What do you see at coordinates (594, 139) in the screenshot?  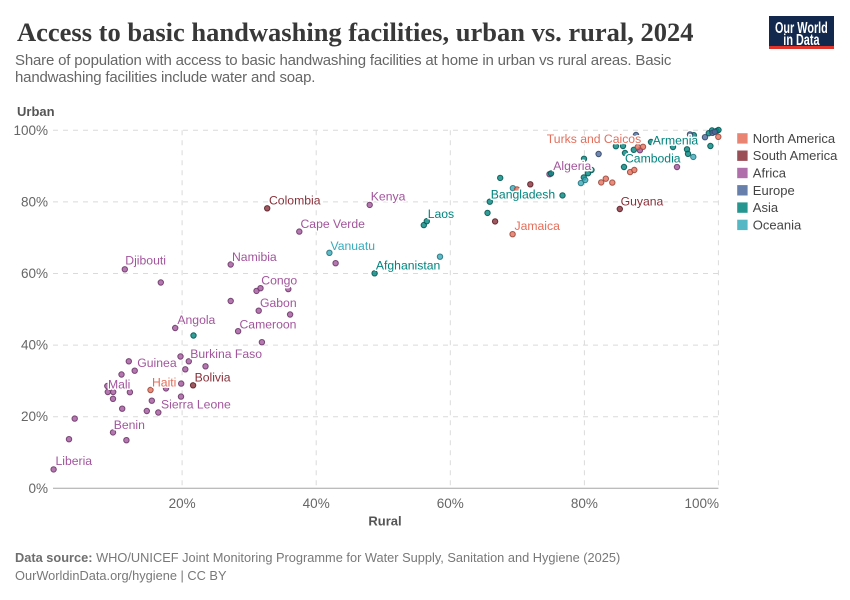 I see `svg-text: Turks and Caicos` at bounding box center [594, 139].